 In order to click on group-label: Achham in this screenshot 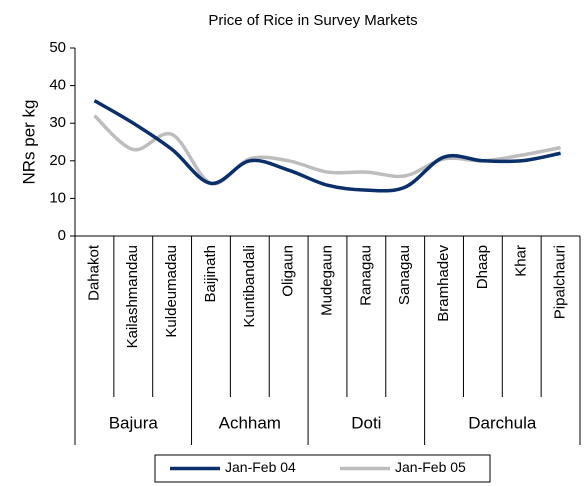, I will do `click(250, 422)`.